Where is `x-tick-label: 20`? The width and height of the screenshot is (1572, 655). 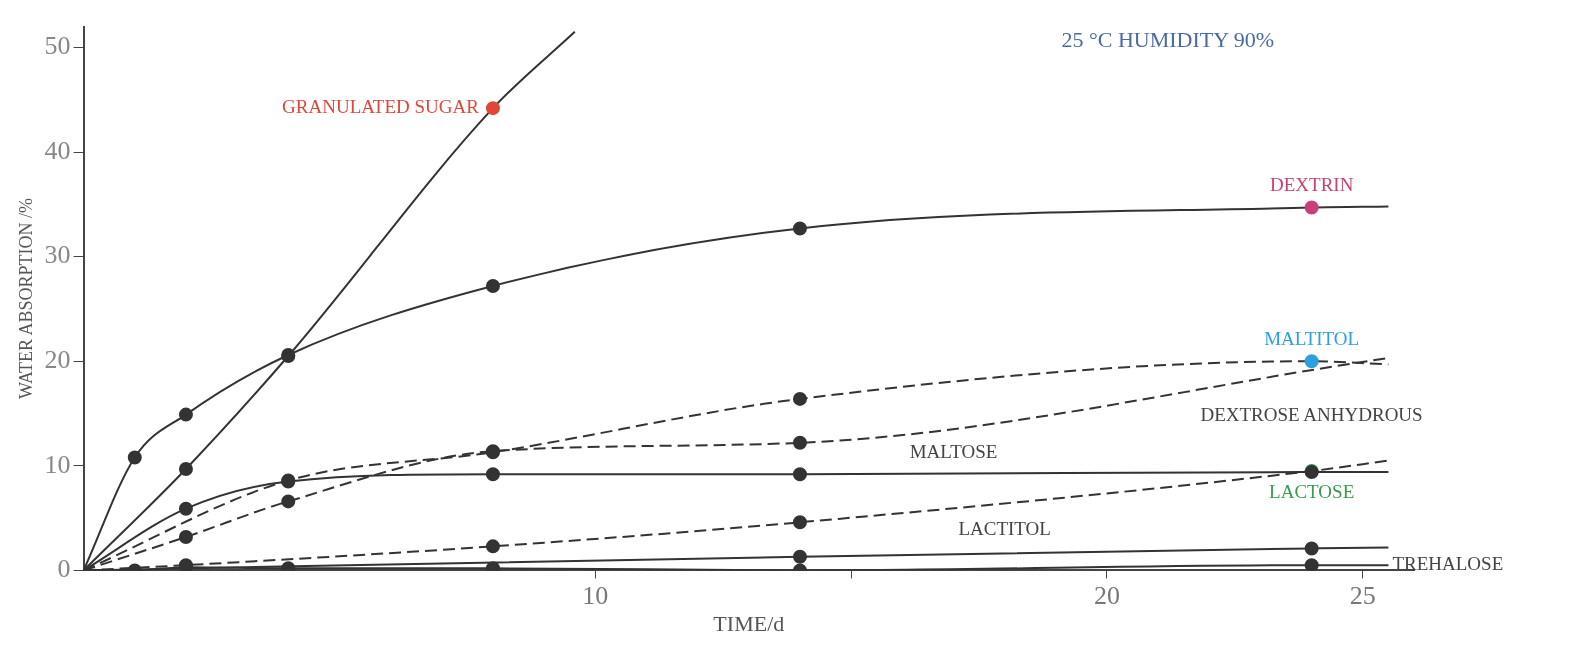
x-tick-label: 20 is located at coordinates (1106, 595).